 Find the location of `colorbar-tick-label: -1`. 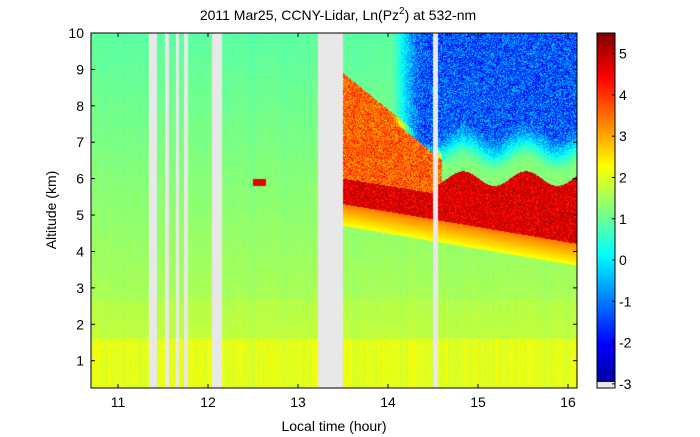

colorbar-tick-label: -1 is located at coordinates (625, 301).